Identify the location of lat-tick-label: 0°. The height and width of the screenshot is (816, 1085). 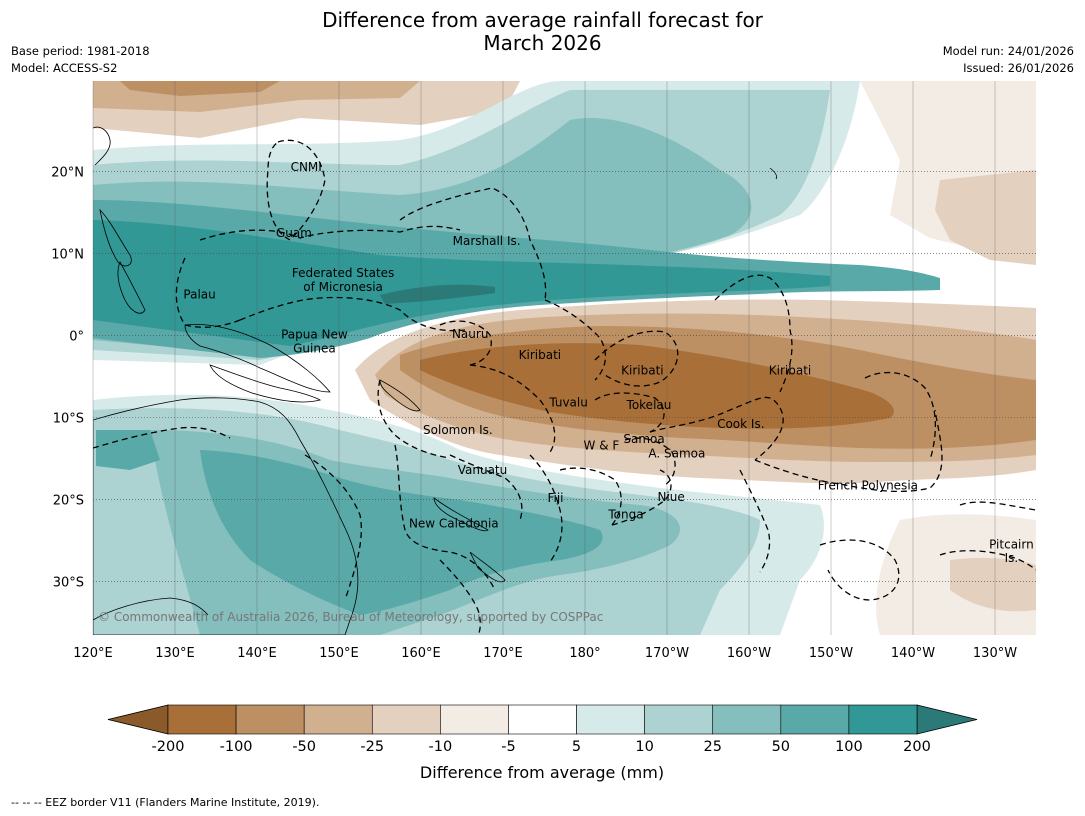
(76, 336).